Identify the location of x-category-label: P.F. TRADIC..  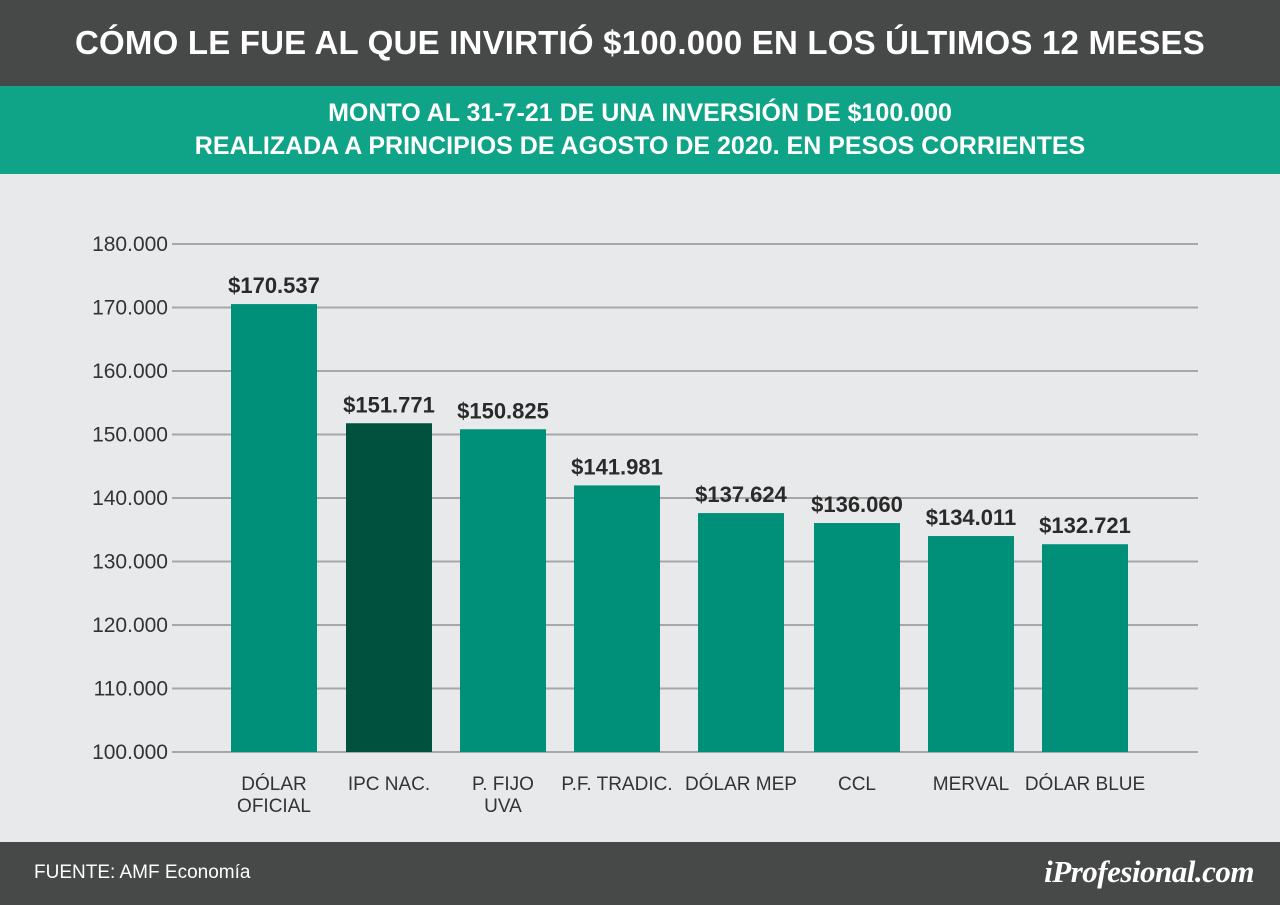
(616, 784).